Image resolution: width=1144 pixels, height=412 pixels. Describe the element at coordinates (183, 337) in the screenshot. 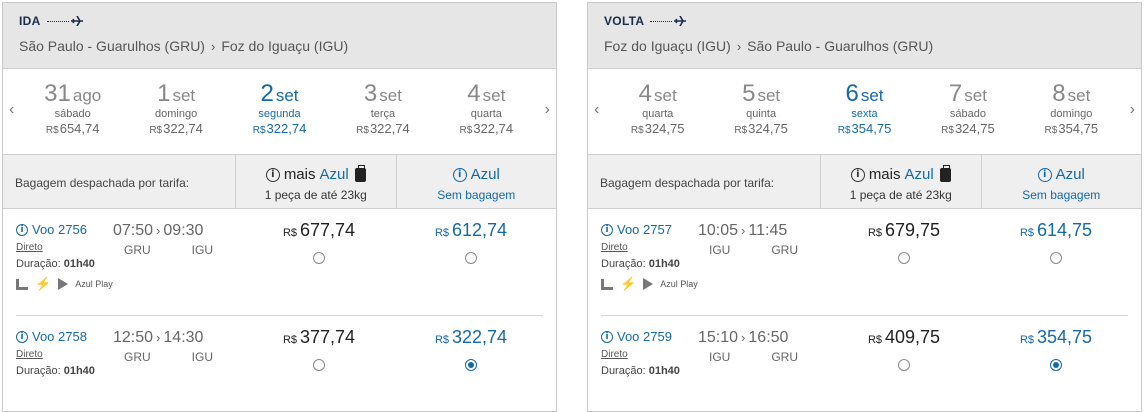

I see `arrival-time: 14:30` at that location.